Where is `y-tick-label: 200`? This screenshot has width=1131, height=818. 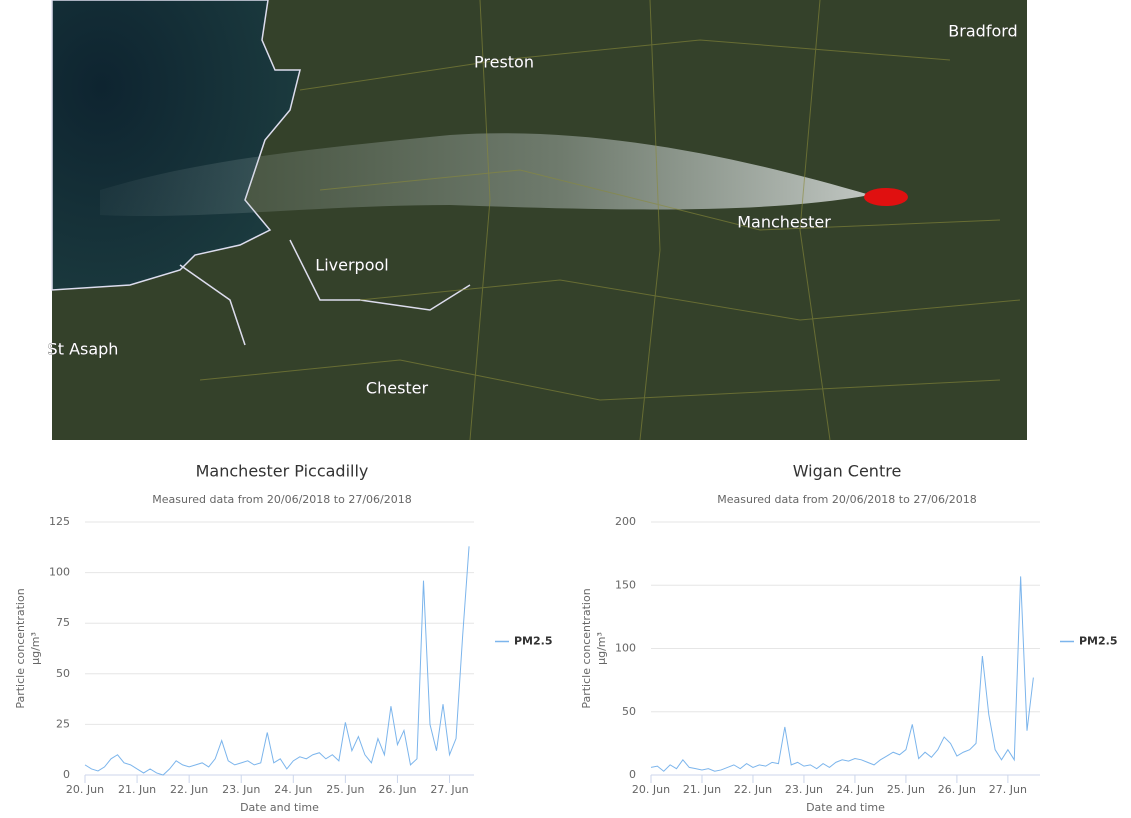 y-tick-label: 200 is located at coordinates (625, 521).